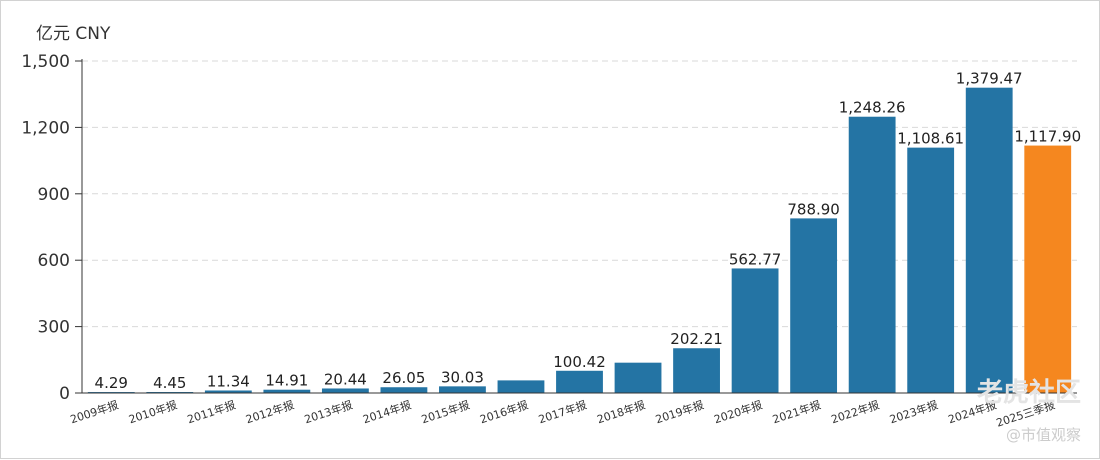 This screenshot has width=1100, height=460. What do you see at coordinates (696, 370) in the screenshot?
I see `bar-2019年报` at bounding box center [696, 370].